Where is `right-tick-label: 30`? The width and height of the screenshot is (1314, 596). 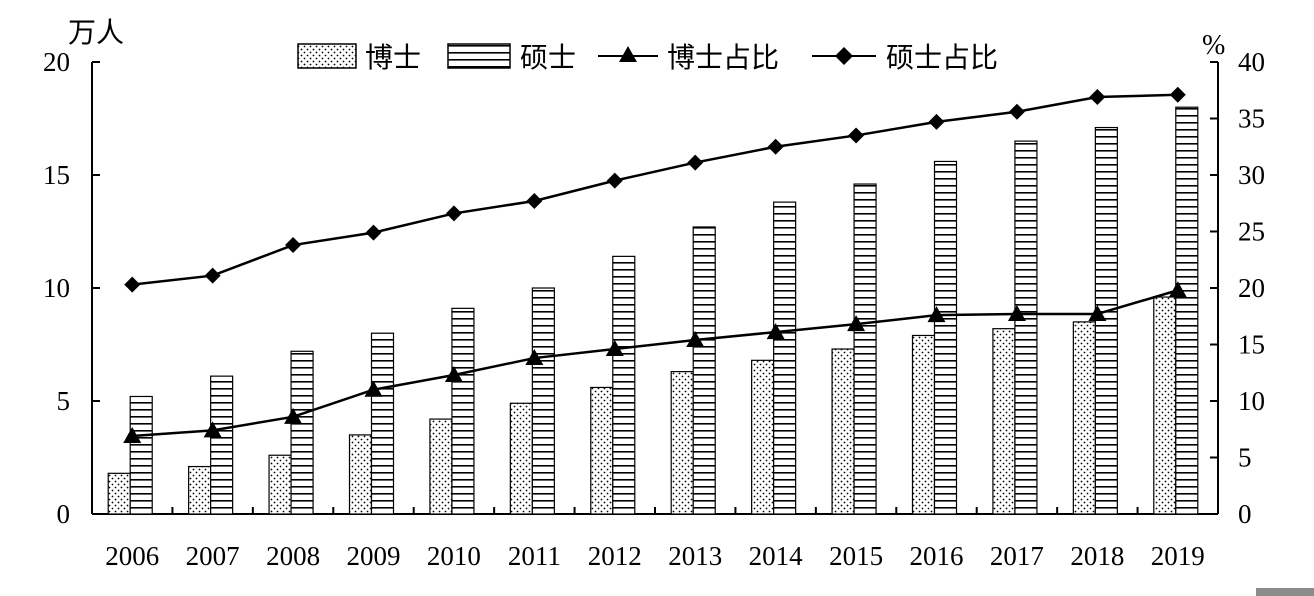 right-tick-label: 30 is located at coordinates (1251, 175).